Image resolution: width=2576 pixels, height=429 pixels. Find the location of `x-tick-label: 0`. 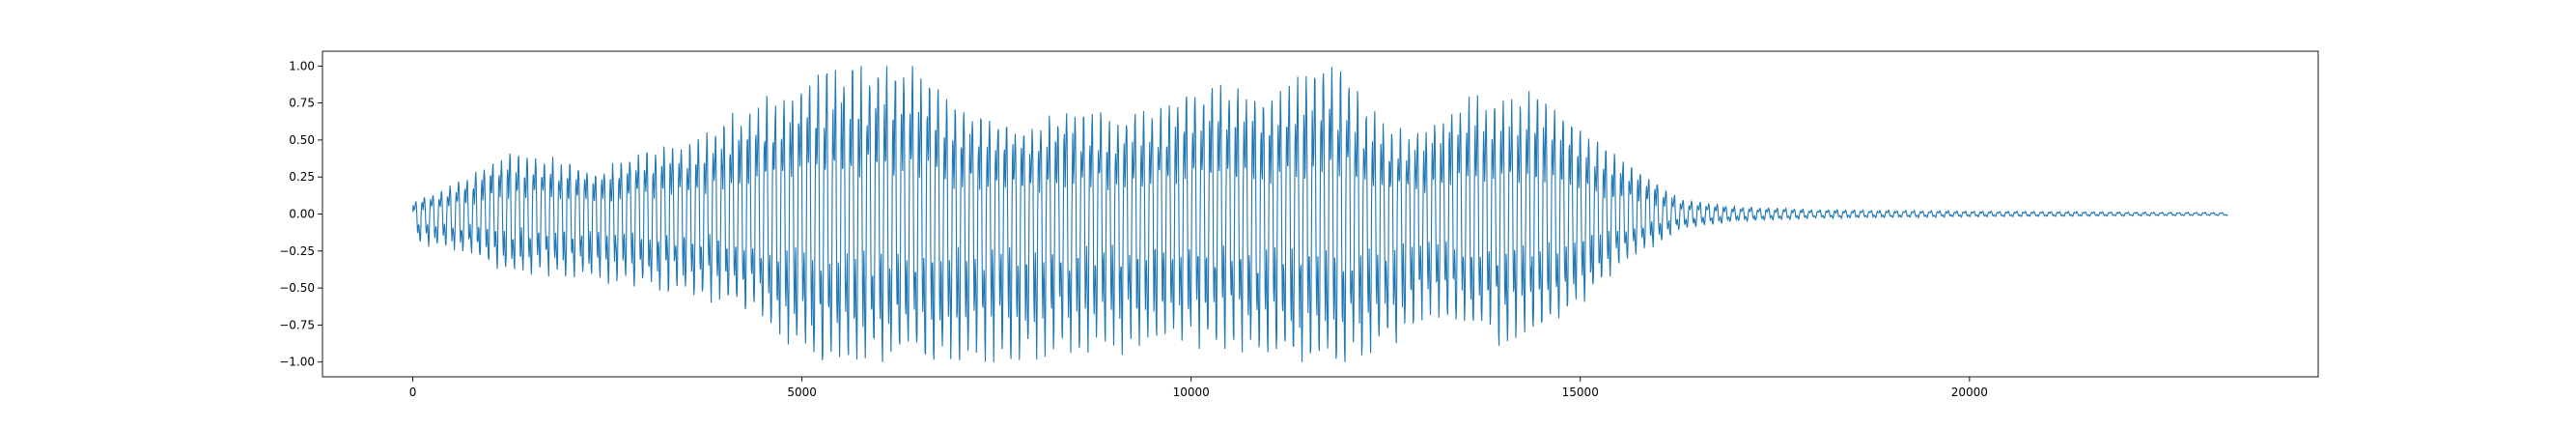

x-tick-label: 0 is located at coordinates (413, 392).